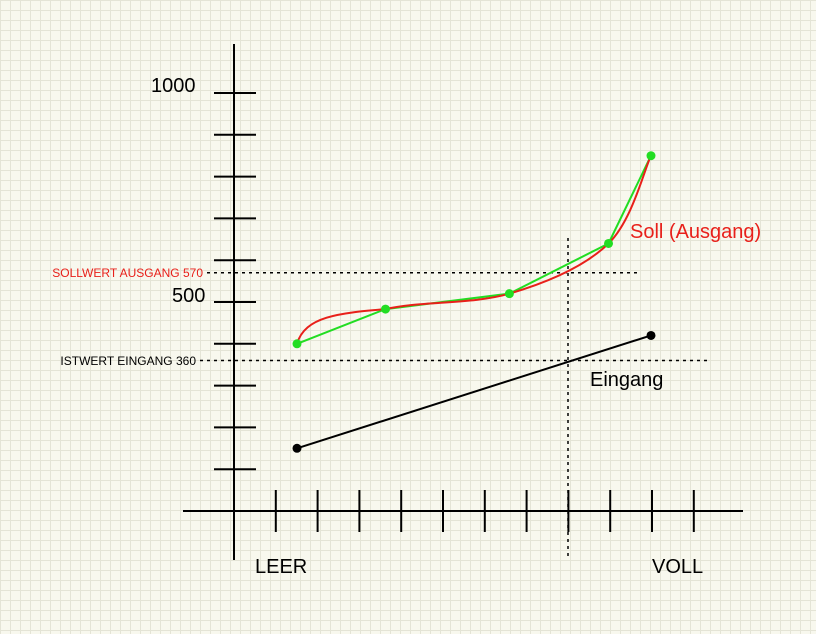 The width and height of the screenshot is (816, 634). Describe the element at coordinates (626, 380) in the screenshot. I see `series-label-eingang: Eingang` at that location.